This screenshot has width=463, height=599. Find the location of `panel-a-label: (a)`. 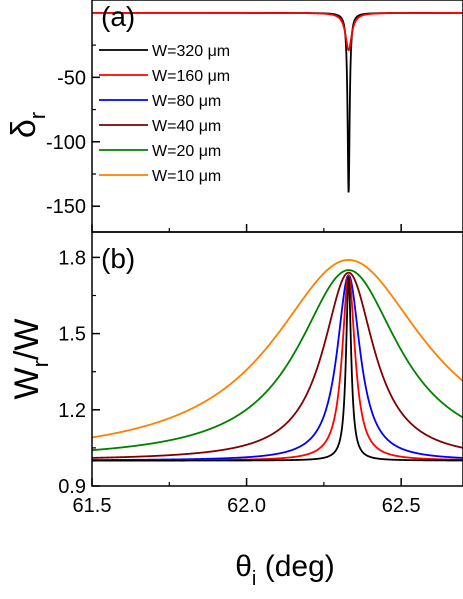

panel-a-label: (a) is located at coordinates (118, 16).